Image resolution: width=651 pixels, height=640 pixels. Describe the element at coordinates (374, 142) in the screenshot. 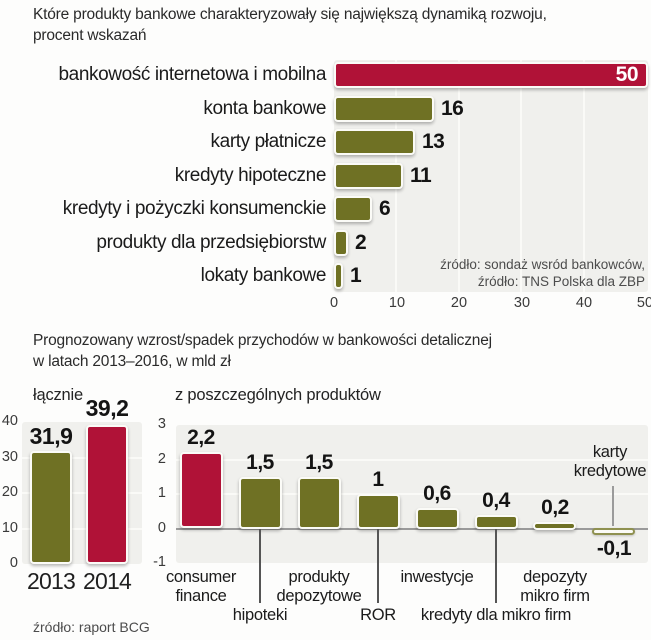

I see `bar-payment-cards` at that location.